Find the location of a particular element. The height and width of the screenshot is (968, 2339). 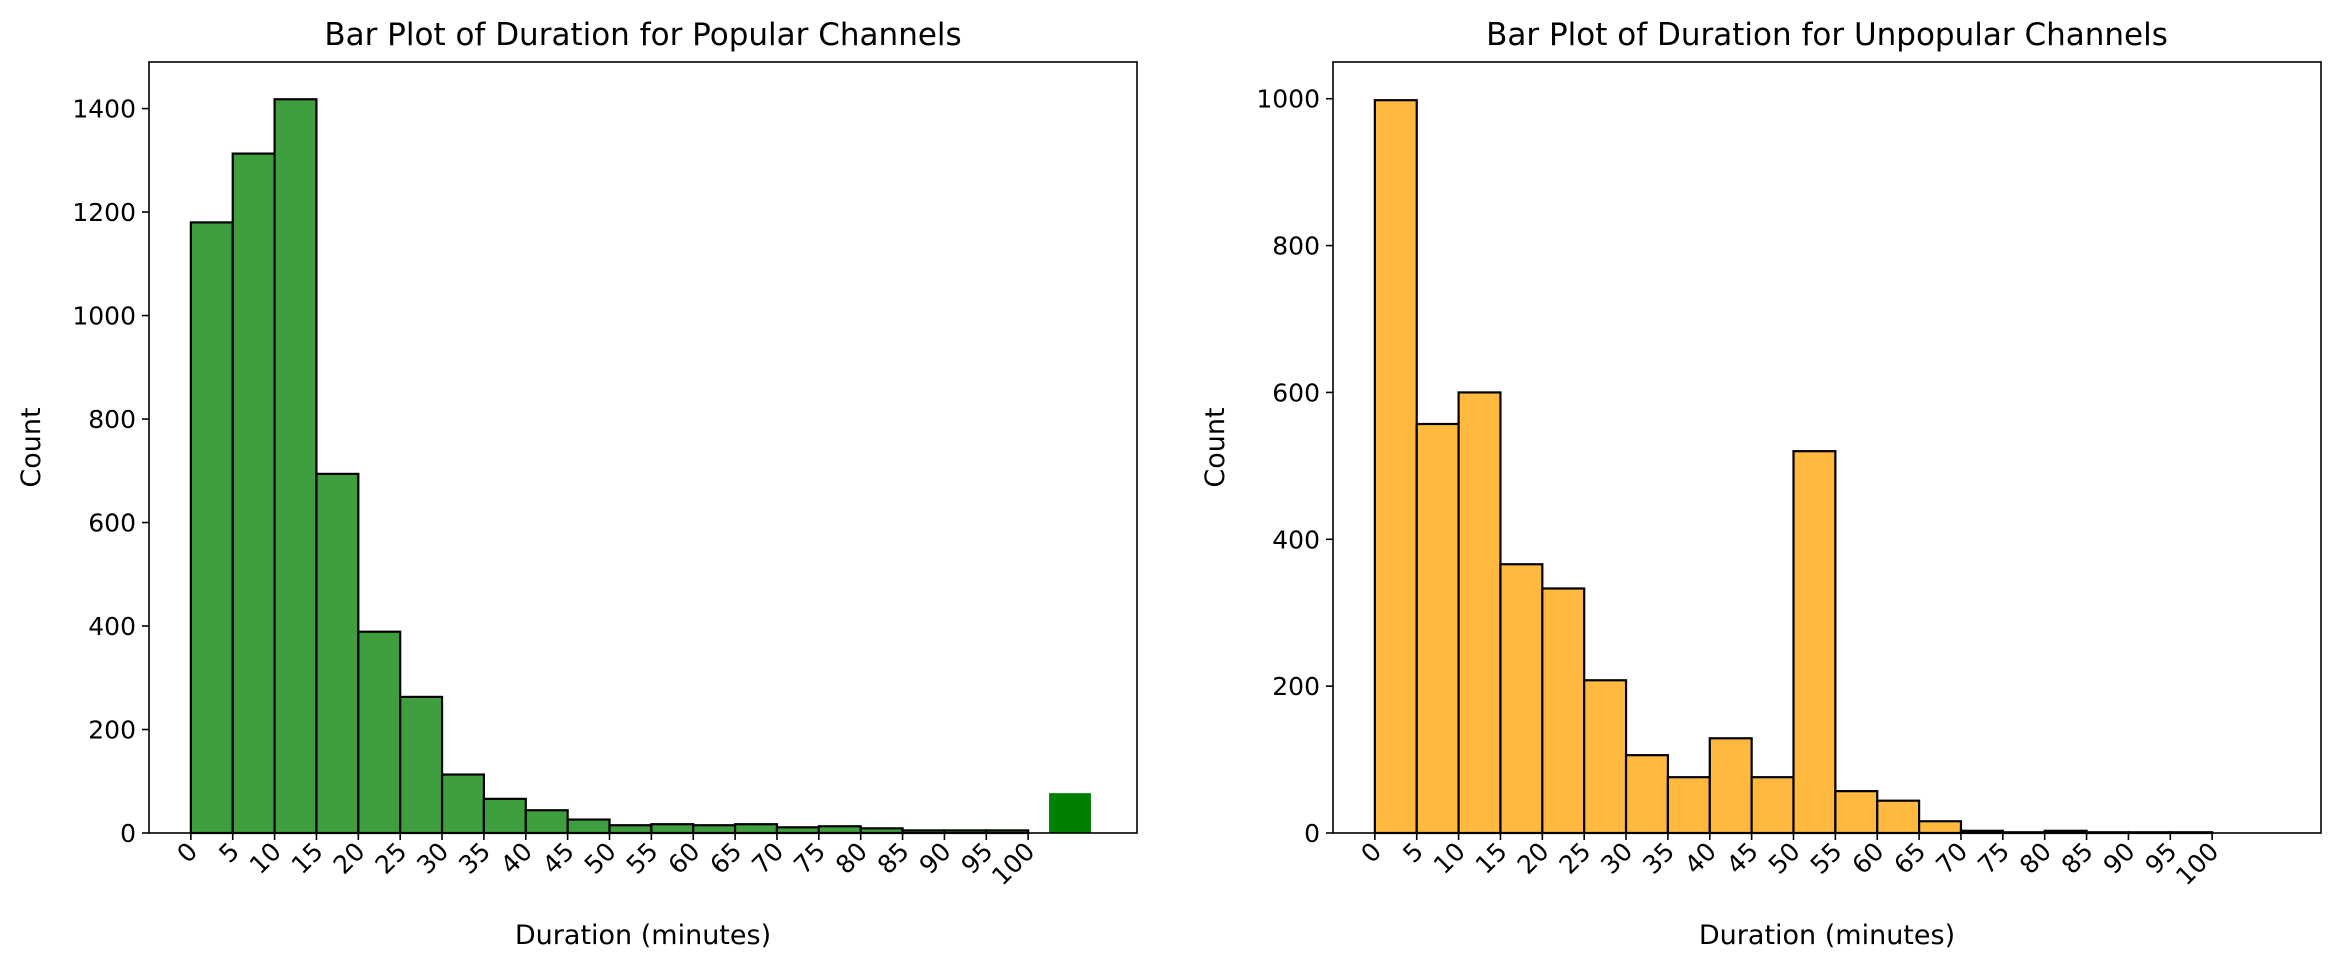

unpopular-y-tick-label: 0 is located at coordinates (1312, 833).